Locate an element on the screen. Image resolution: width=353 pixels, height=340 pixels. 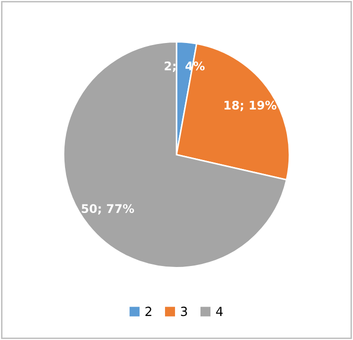
legend-label: 2 is located at coordinates (148, 311).